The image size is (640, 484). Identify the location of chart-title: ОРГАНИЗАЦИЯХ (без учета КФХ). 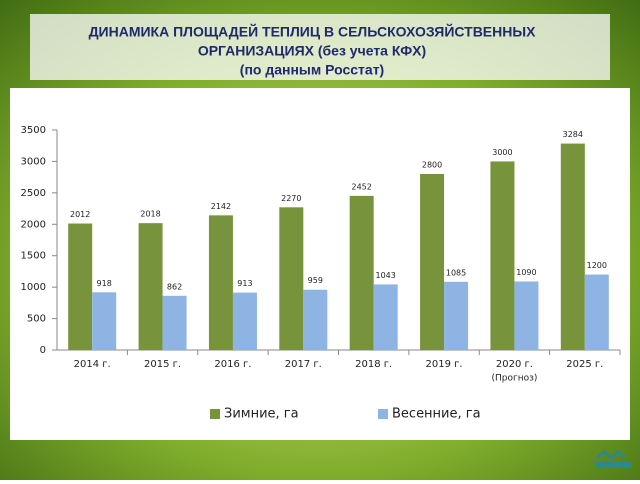
(312, 51).